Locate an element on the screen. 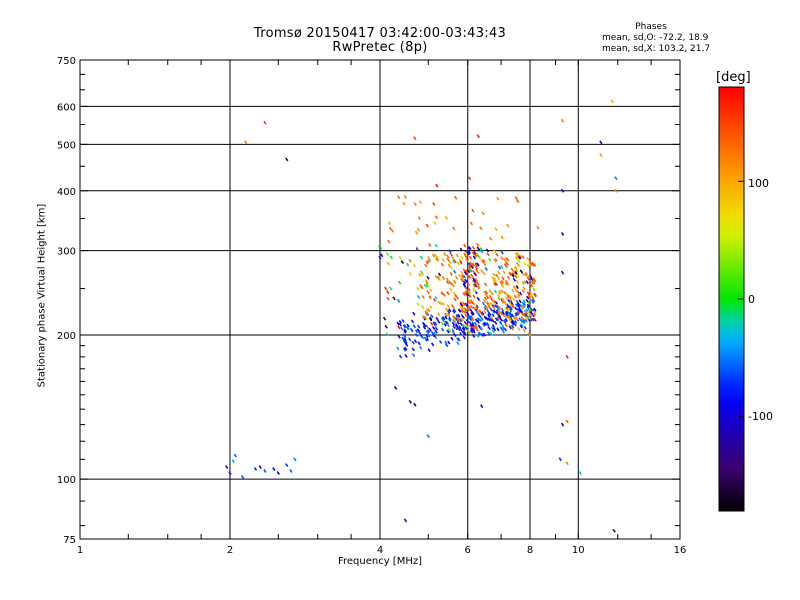 Image resolution: width=800 pixels, height=600 pixels. x-tick-label: 2 is located at coordinates (230, 550).